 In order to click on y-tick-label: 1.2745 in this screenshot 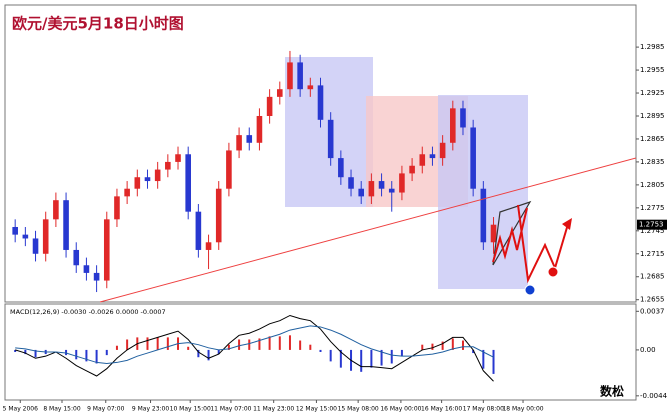, I will do `click(652, 231)`.